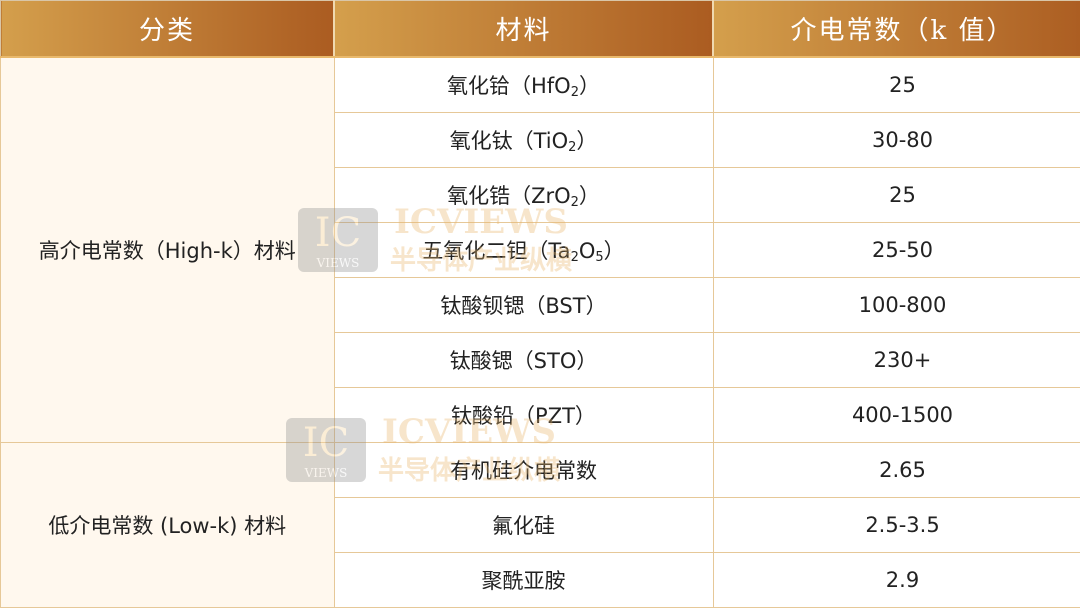 Image resolution: width=1080 pixels, height=608 pixels. Describe the element at coordinates (523, 195) in the screenshot. I see `material-cell: 氧化锆（ZrO2）` at that location.